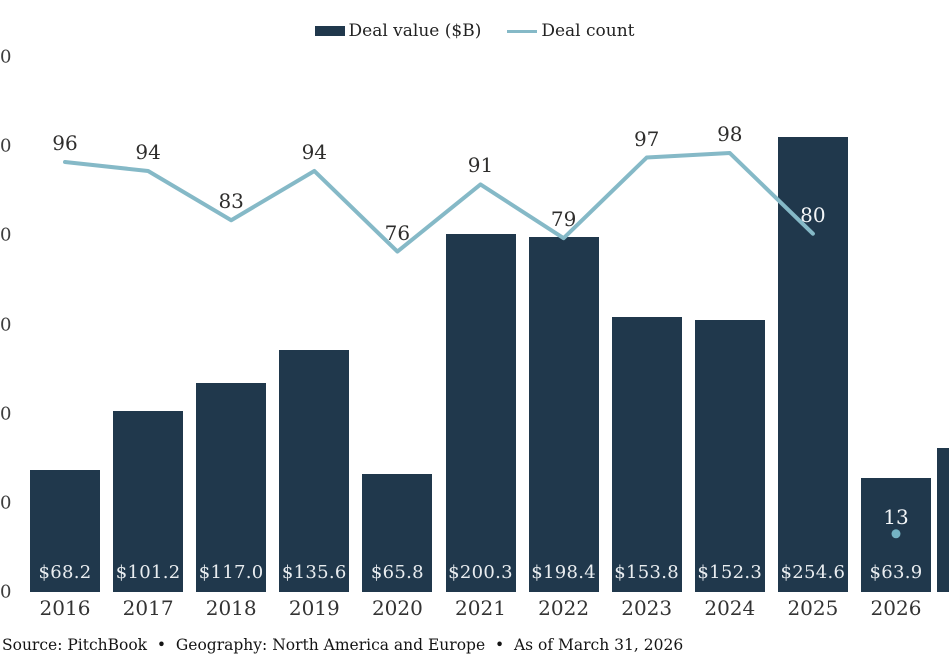 The image size is (949, 664). I want to click on count-label-2026: 13, so click(896, 516).